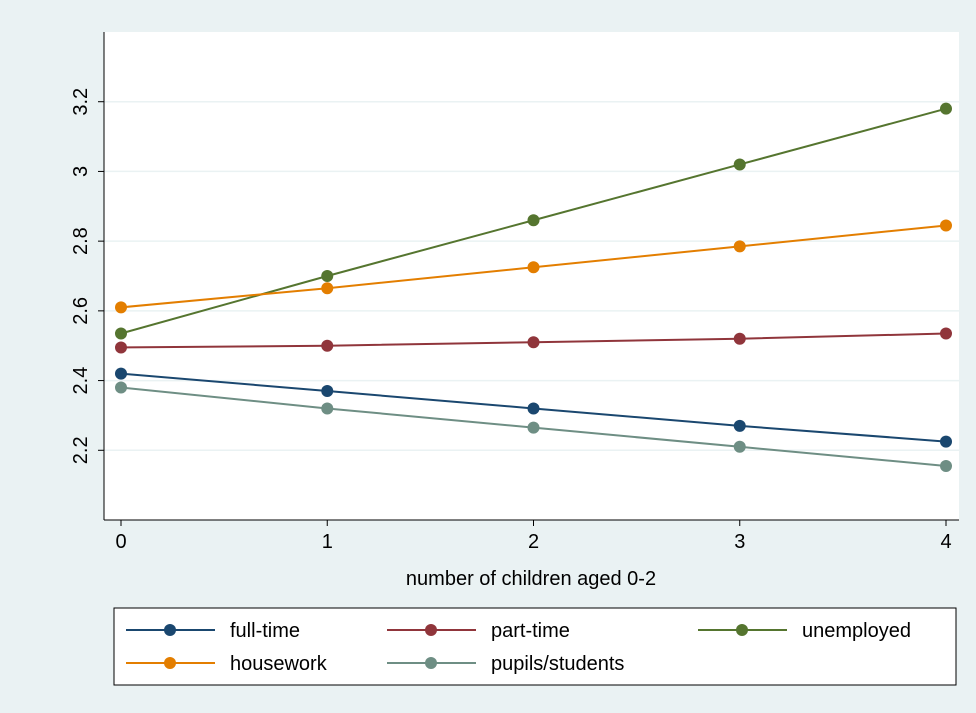 The height and width of the screenshot is (713, 976). What do you see at coordinates (265, 631) in the screenshot?
I see `legend-label: full-time` at bounding box center [265, 631].